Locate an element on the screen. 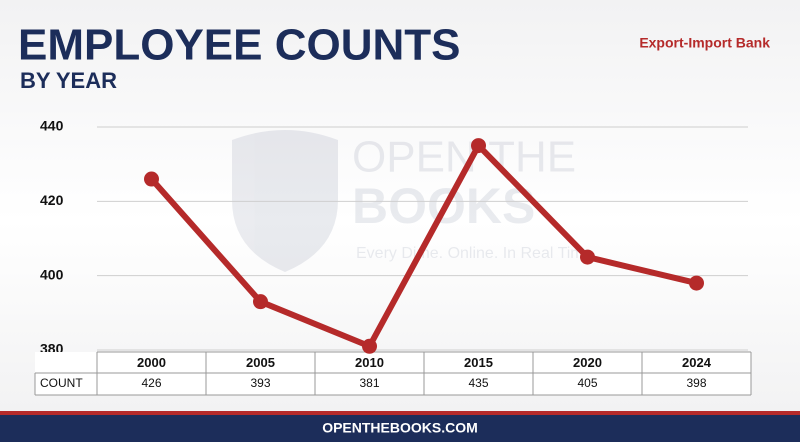 The image size is (800, 442). watermark-tagline: Every Dime. Online. In Real Time. is located at coordinates (476, 253).